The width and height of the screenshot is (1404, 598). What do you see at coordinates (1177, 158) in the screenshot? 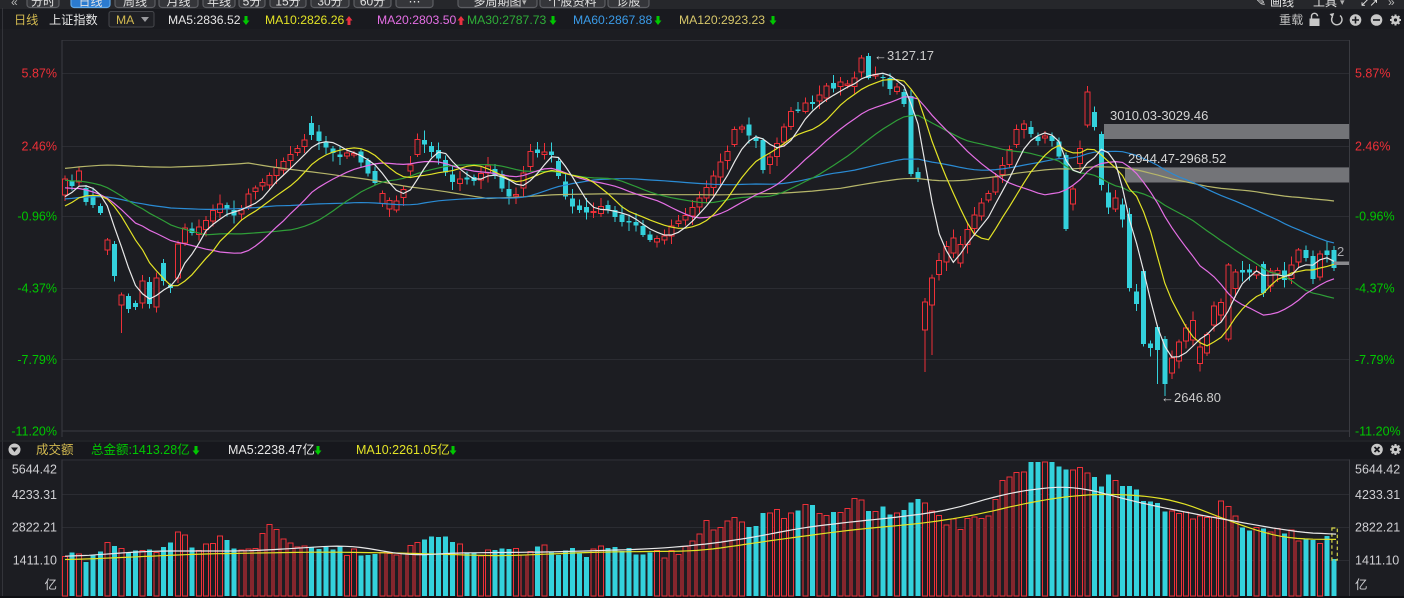
I see `svg-text: 2944.47-2968.52` at bounding box center [1177, 158].